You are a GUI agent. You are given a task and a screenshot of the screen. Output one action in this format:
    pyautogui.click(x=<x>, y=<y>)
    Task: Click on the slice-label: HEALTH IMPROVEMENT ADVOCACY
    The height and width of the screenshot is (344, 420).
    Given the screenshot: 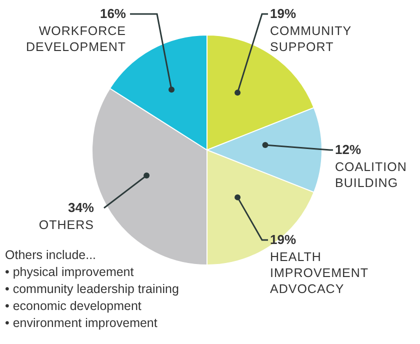 What is the action you would take?
    pyautogui.click(x=319, y=273)
    